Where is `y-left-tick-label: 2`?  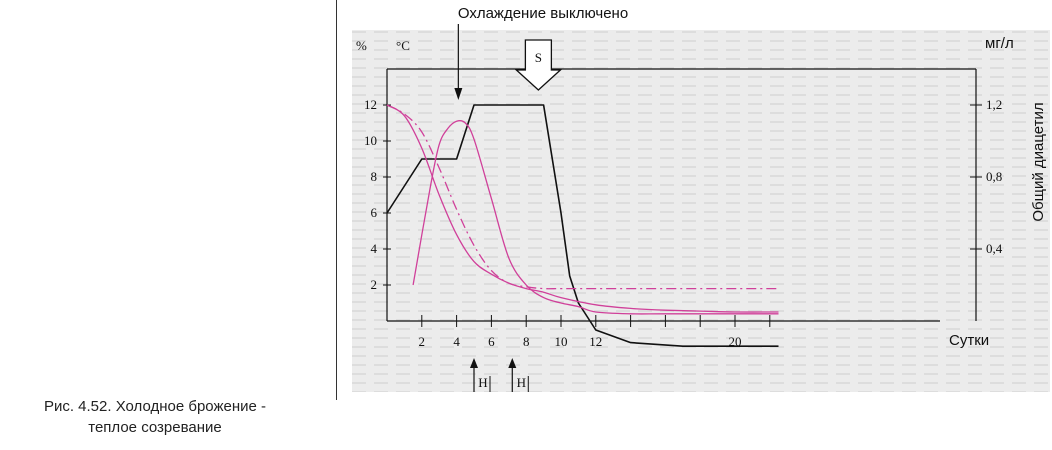
y-left-tick-label: 2 is located at coordinates (374, 284).